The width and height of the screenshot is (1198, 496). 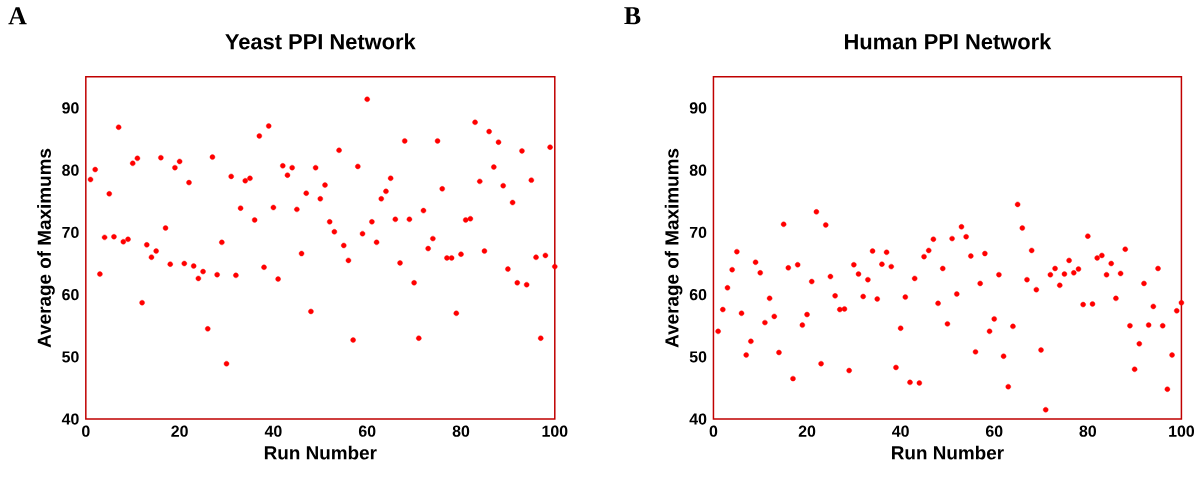 I want to click on text: B, so click(x=632, y=16).